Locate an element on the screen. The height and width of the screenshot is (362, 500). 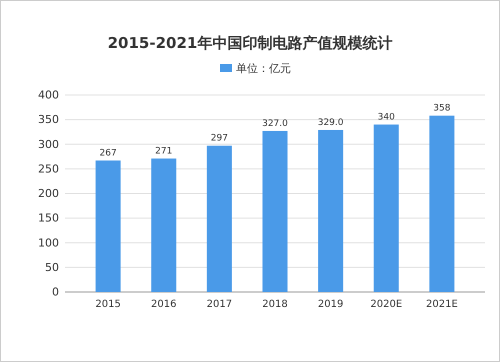
text: 358 is located at coordinates (441, 109).